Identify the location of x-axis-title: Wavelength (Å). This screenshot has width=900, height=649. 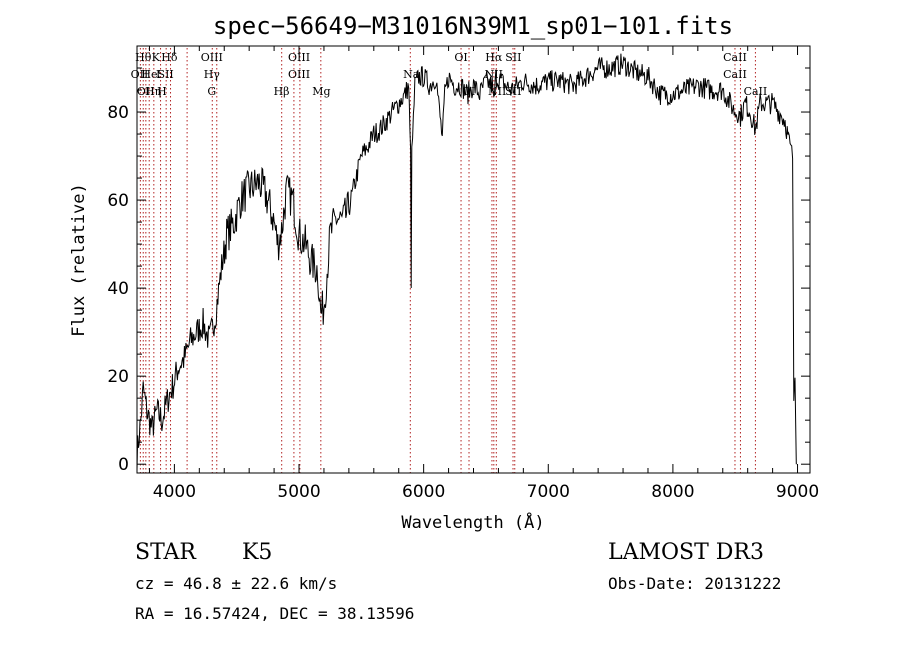
(472, 522).